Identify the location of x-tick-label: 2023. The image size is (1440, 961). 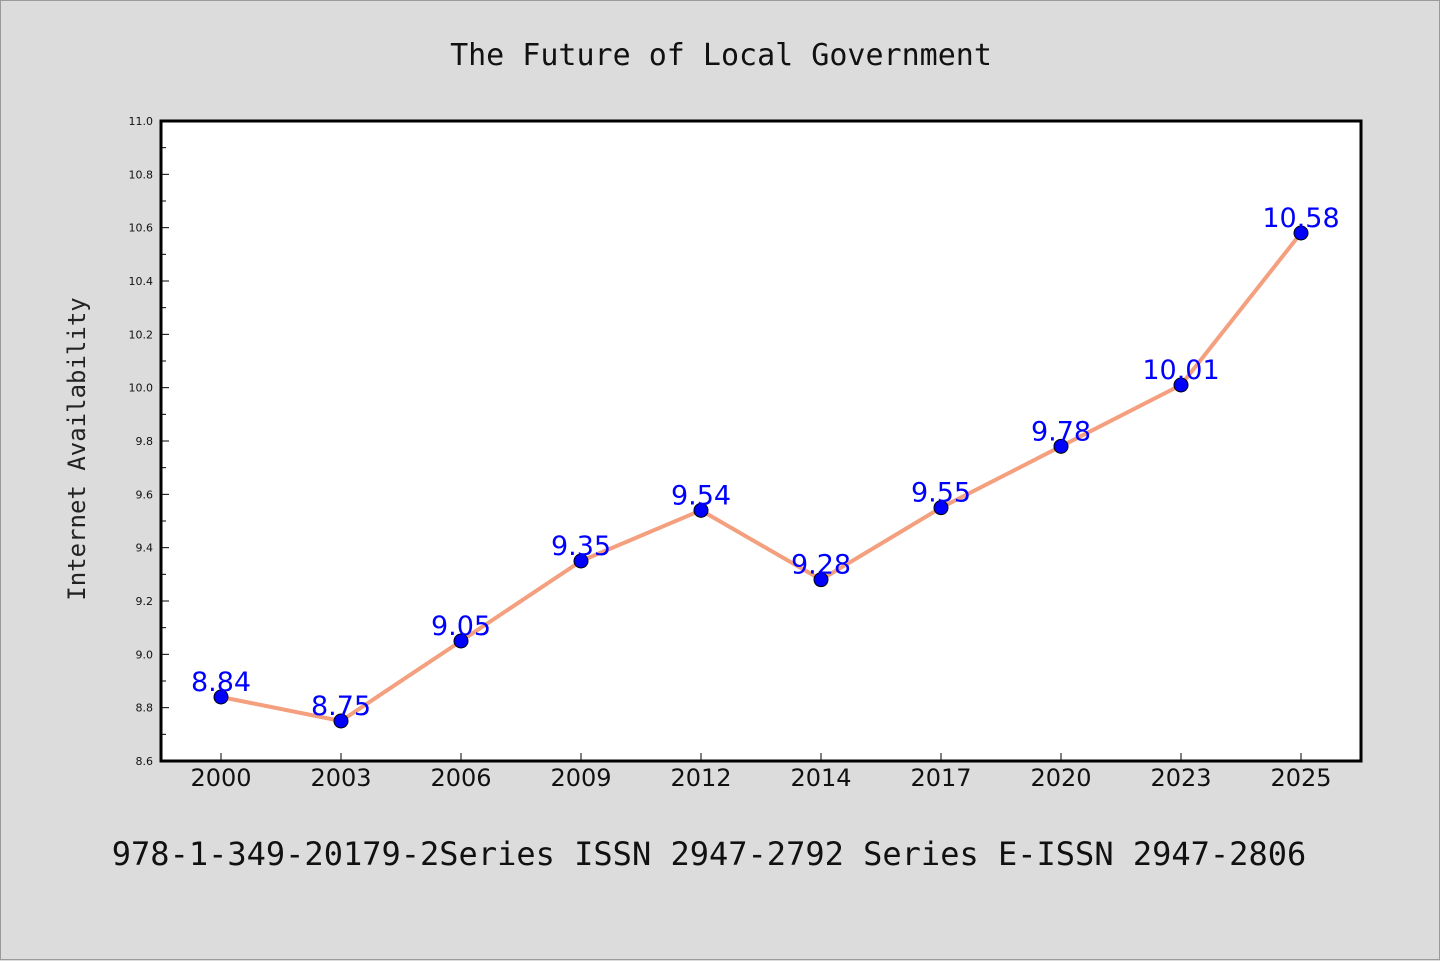
(1180, 778).